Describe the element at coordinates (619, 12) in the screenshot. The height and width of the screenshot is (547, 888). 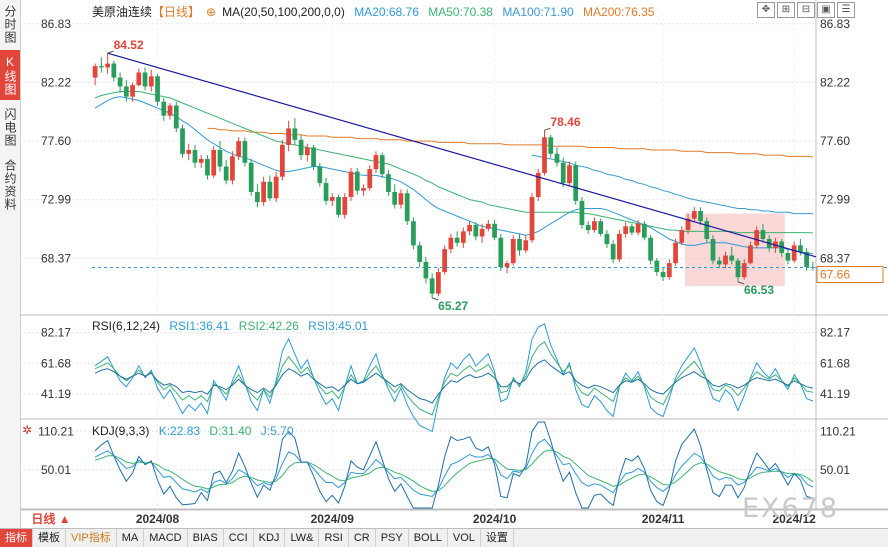
I see `ma200-value: MA200:76.35` at that location.